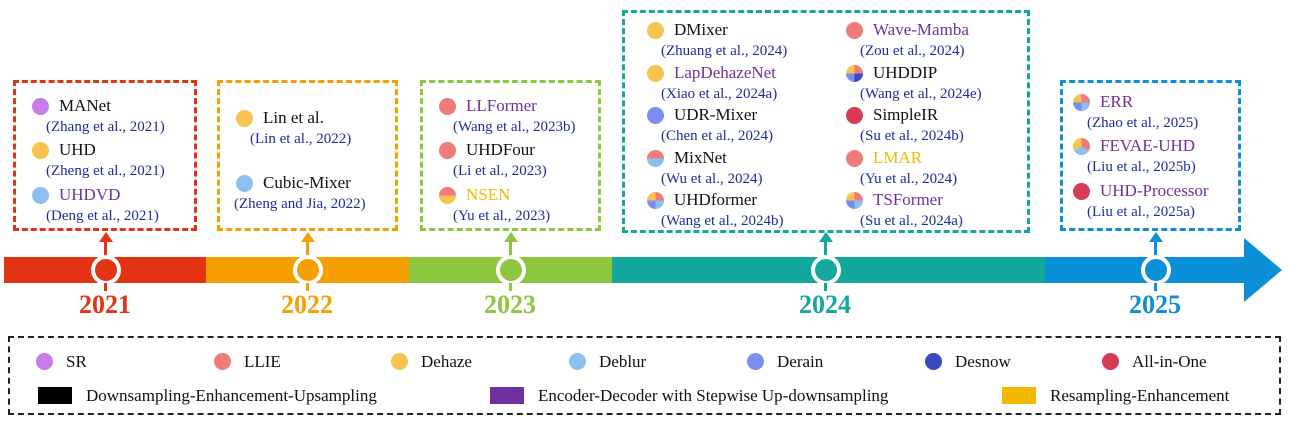 This screenshot has width=1290, height=421. Describe the element at coordinates (724, 51) in the screenshot. I see `entry-citation: (Zhuang et al., 2024)` at that location.